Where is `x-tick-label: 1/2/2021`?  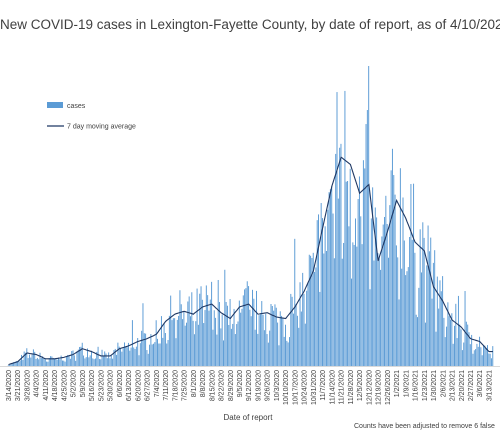 x-tick-label: 1/2/2021 is located at coordinates (397, 383).